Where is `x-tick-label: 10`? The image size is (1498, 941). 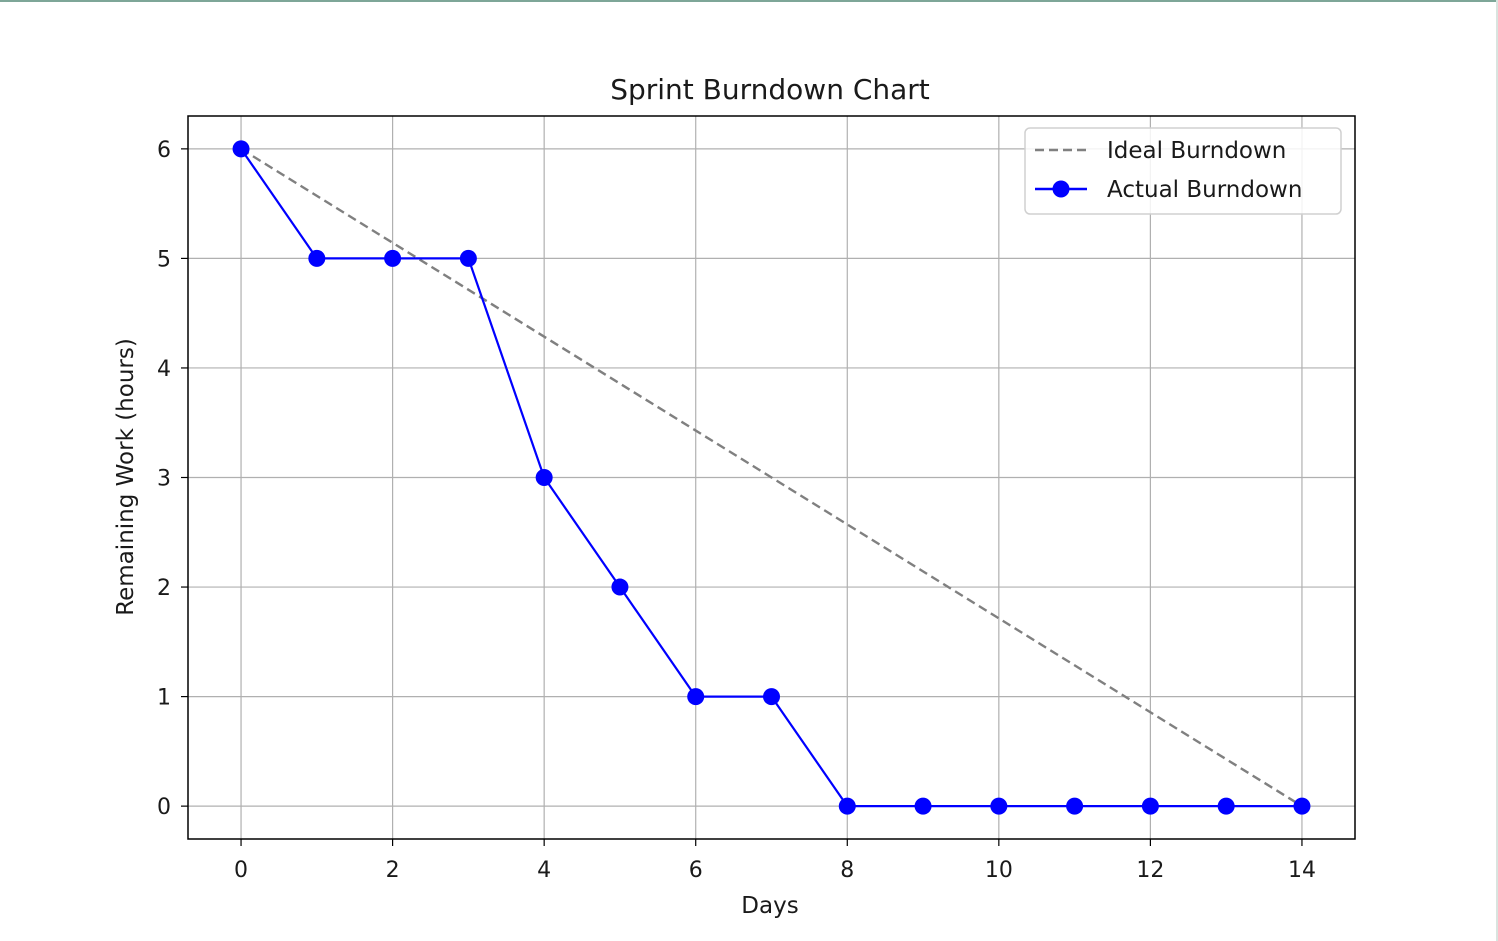 x-tick-label: 10 is located at coordinates (999, 870).